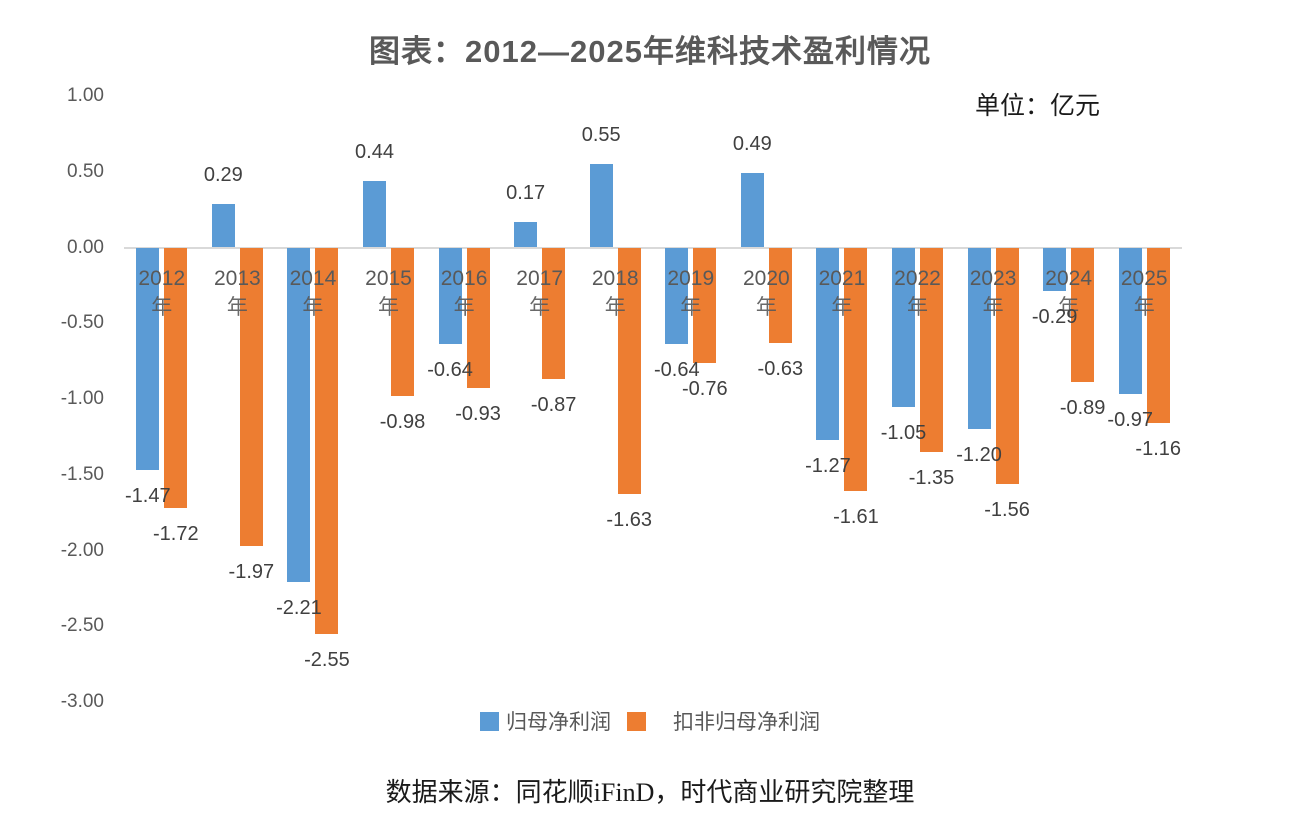  Describe the element at coordinates (1007, 509) in the screenshot. I see `data-label: -1.56` at that location.